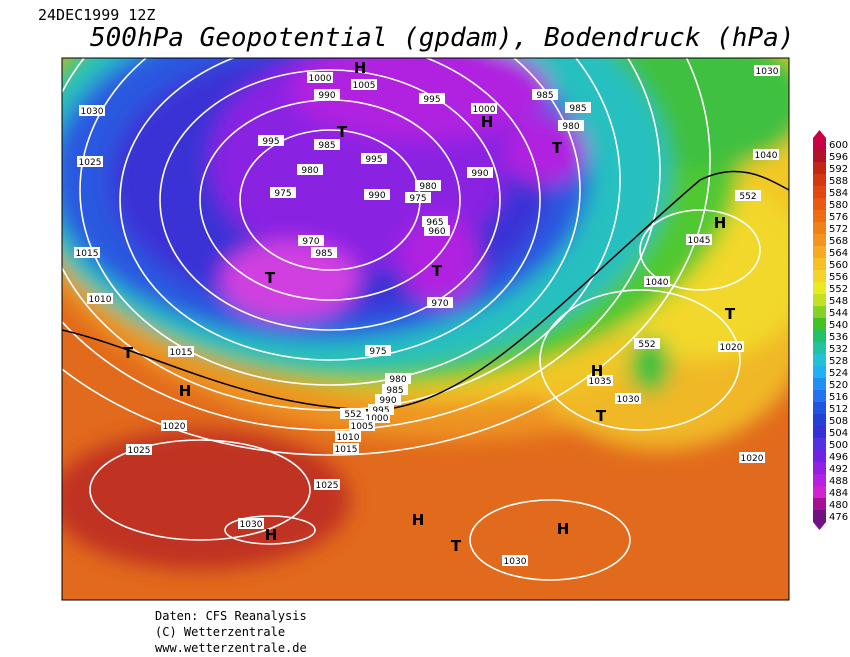 Image resolution: width=850 pixels, height=657 pixels. Describe the element at coordinates (838, 301) in the screenshot. I see `colorbar-label: 548` at that location.